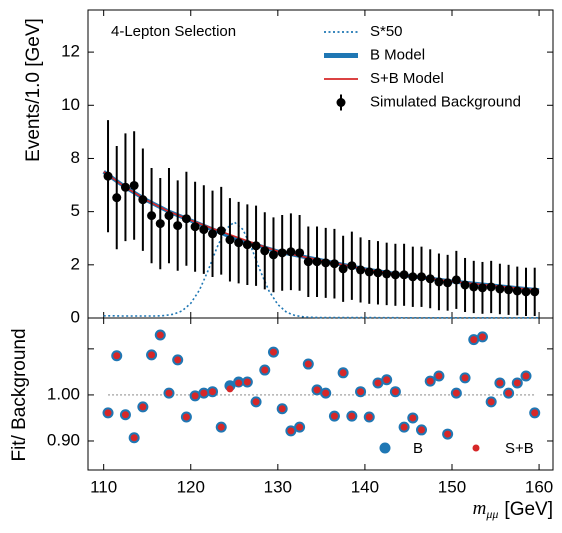  What do you see at coordinates (75, 316) in the screenshot?
I see `y-tick-label: 0` at bounding box center [75, 316].